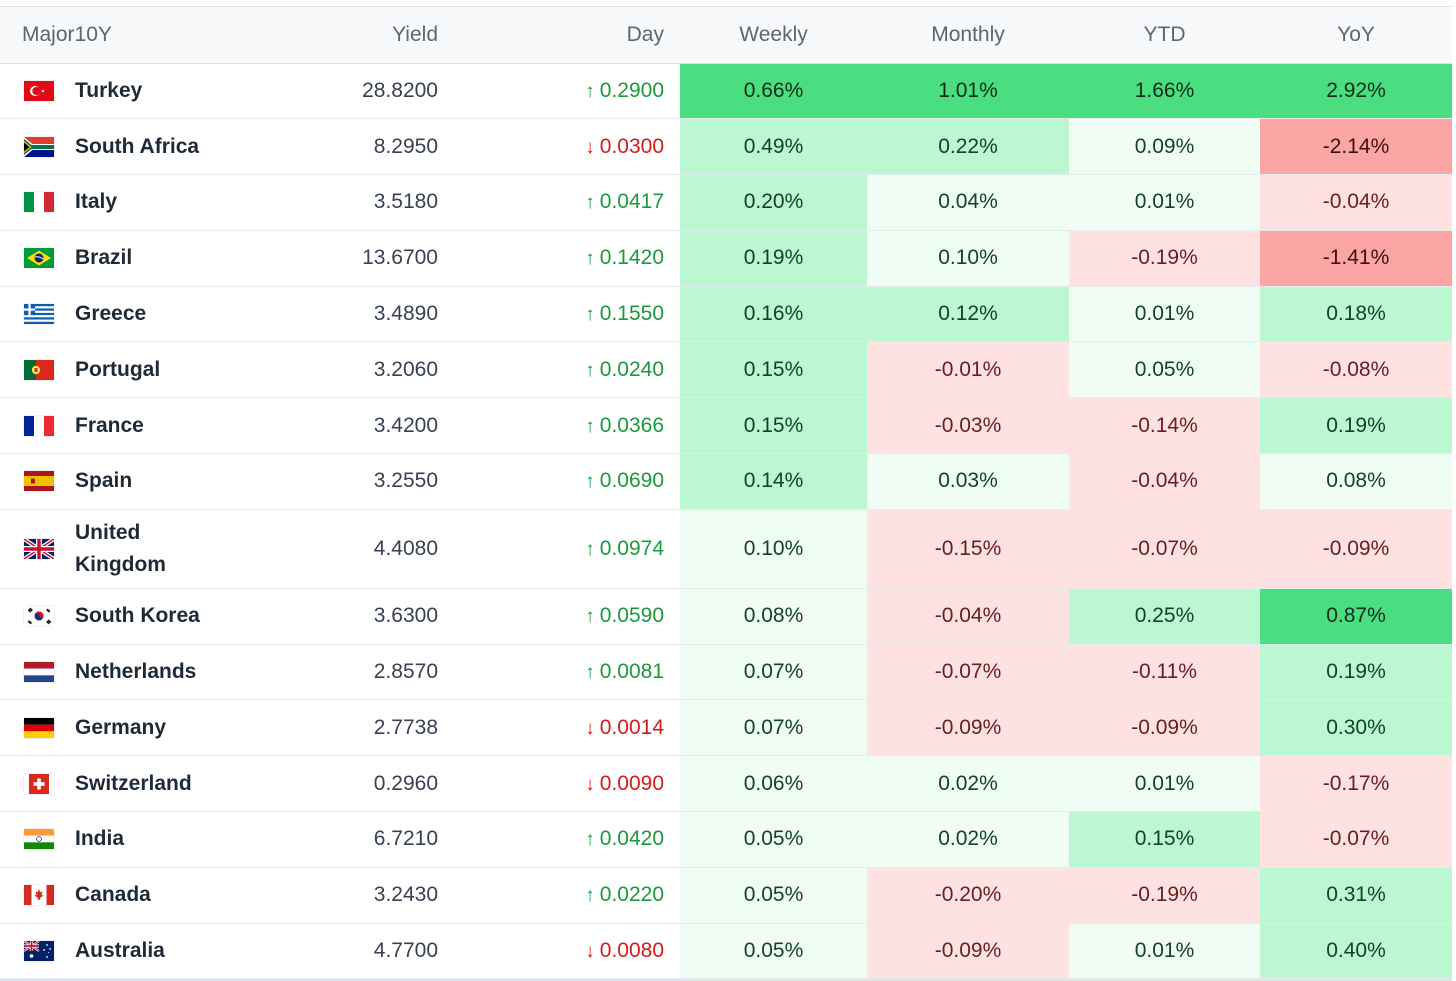 Image resolution: width=1456 pixels, height=981 pixels. I want to click on country-cell-spain: Spain, so click(131, 481).